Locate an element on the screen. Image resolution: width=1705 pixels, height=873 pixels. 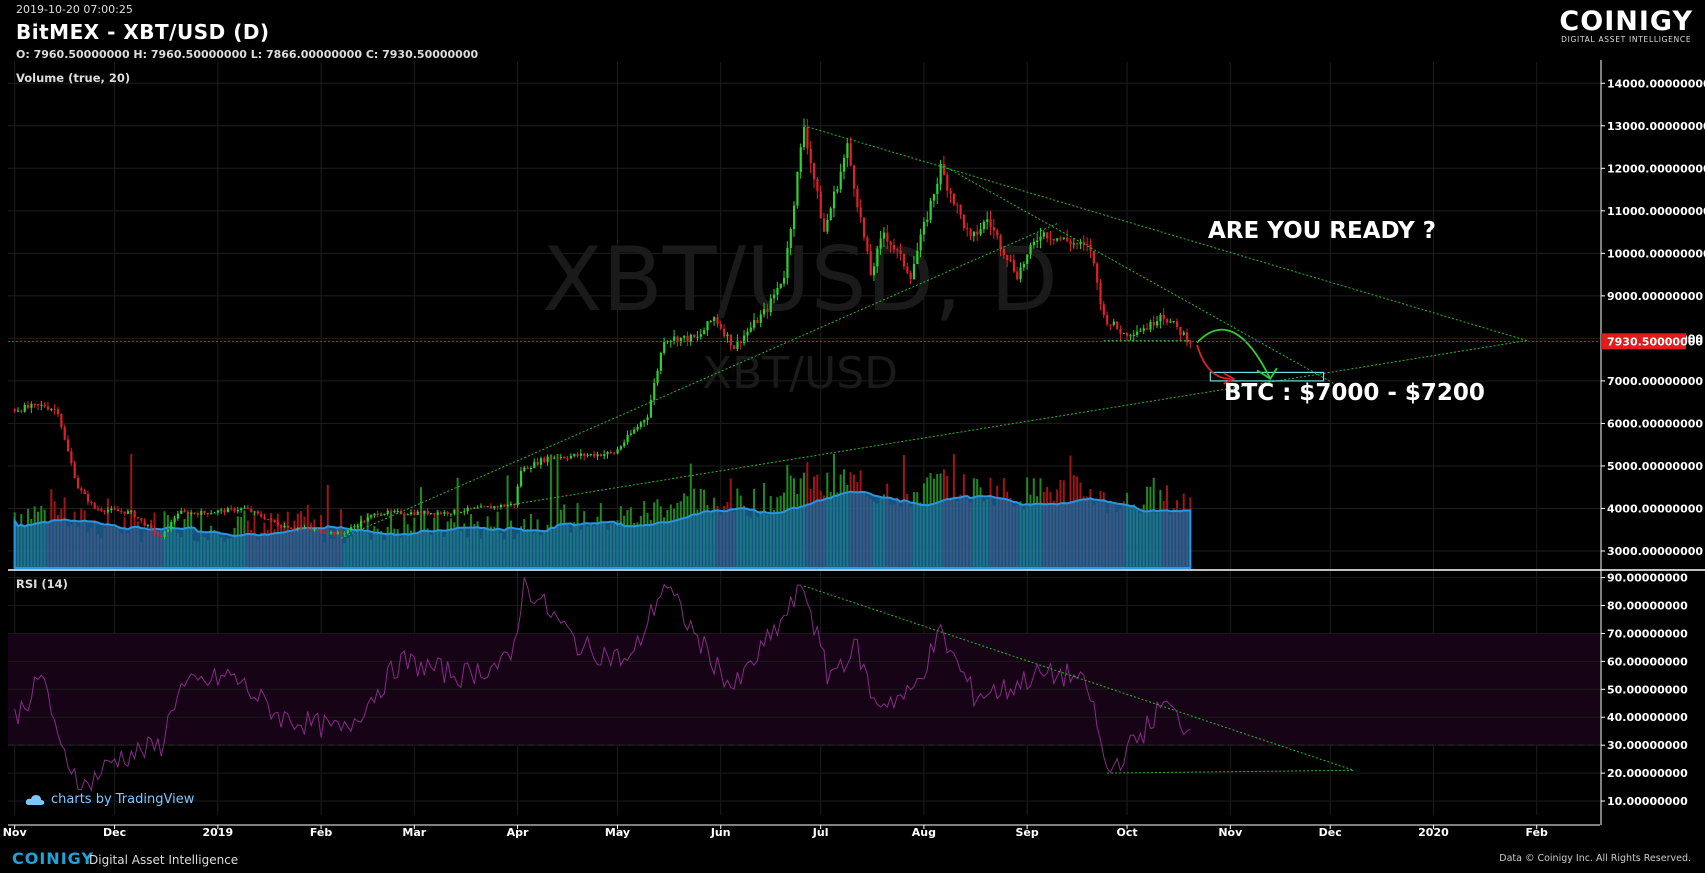
rsi-label: RSI (14) is located at coordinates (42, 584).